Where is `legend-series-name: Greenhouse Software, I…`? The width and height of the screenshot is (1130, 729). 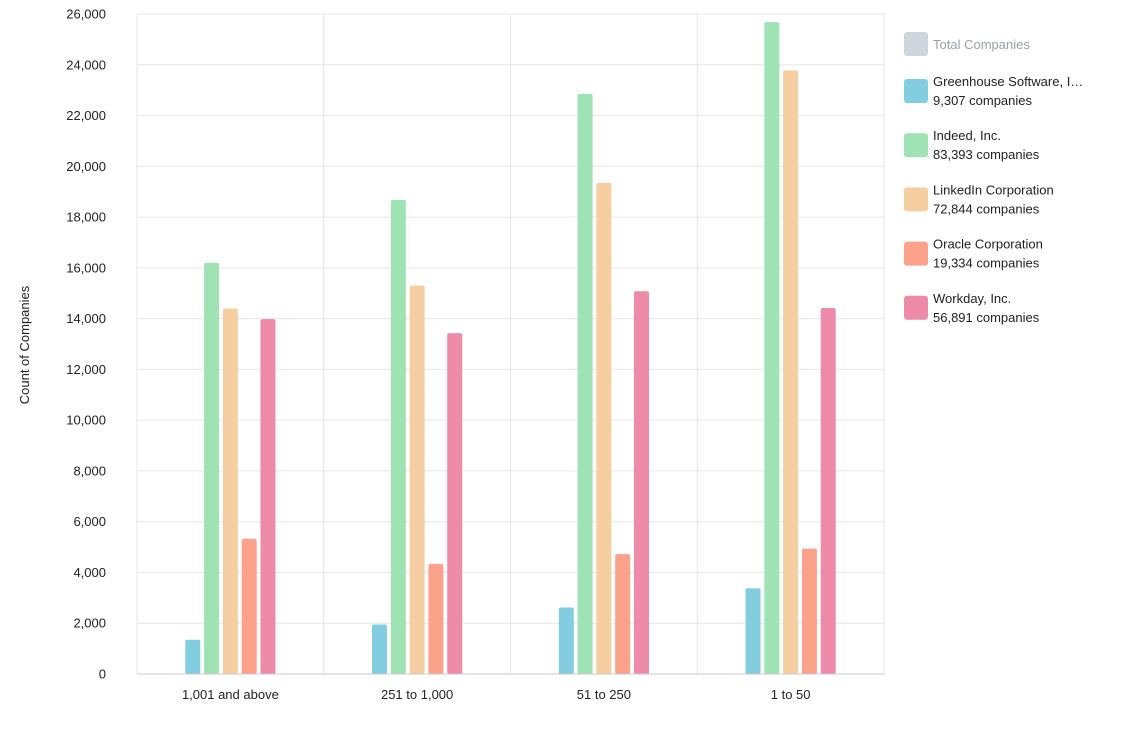 legend-series-name: Greenhouse Software, I… is located at coordinates (1008, 81).